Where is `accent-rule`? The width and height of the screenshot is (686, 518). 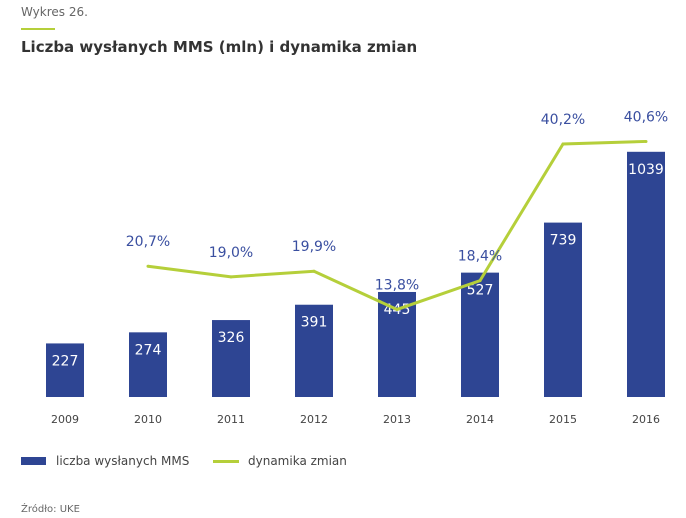
accent-rule is located at coordinates (38, 29).